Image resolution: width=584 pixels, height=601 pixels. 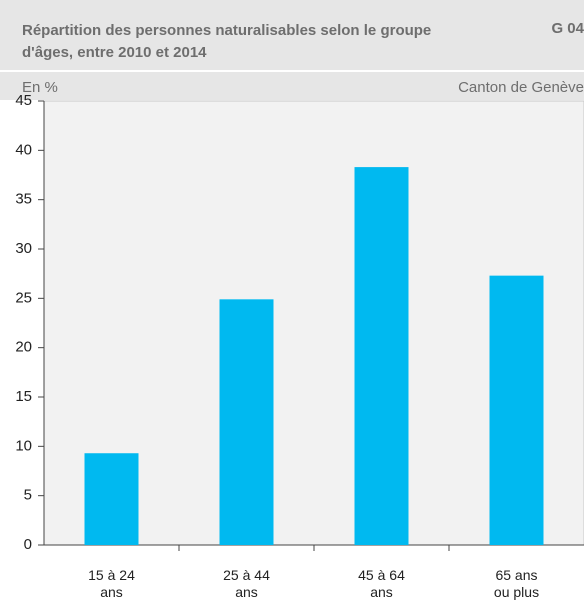 I want to click on y-tick-label: 0, so click(x=28, y=544).